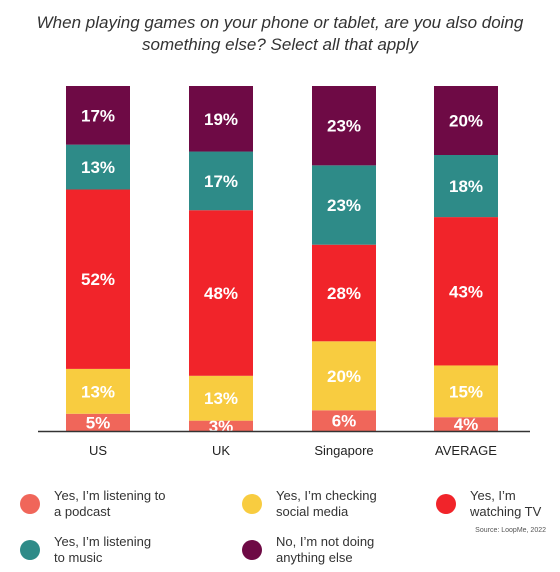 The height and width of the screenshot is (572, 560). What do you see at coordinates (252, 504) in the screenshot?
I see `social-media-circle-icon` at bounding box center [252, 504].